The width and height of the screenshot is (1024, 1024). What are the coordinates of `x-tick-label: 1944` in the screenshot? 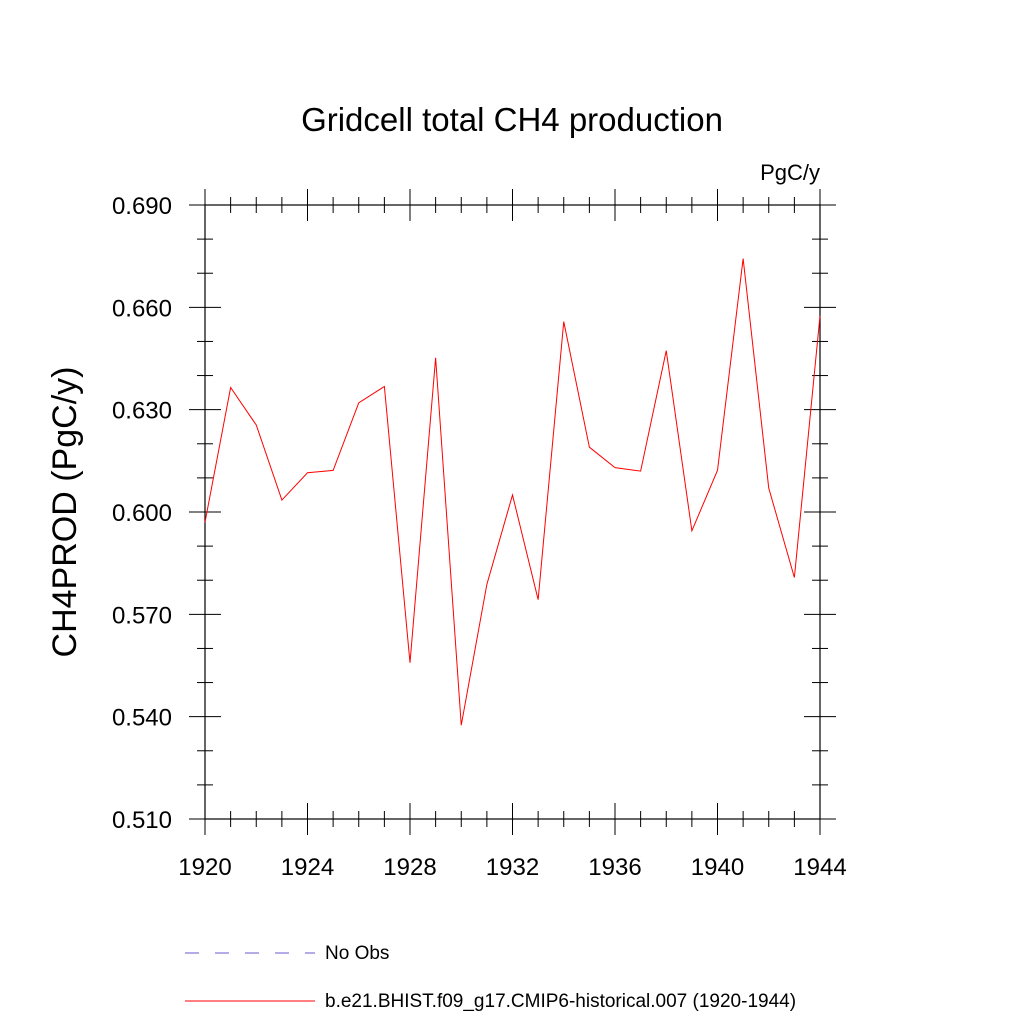 It's located at (819, 867).